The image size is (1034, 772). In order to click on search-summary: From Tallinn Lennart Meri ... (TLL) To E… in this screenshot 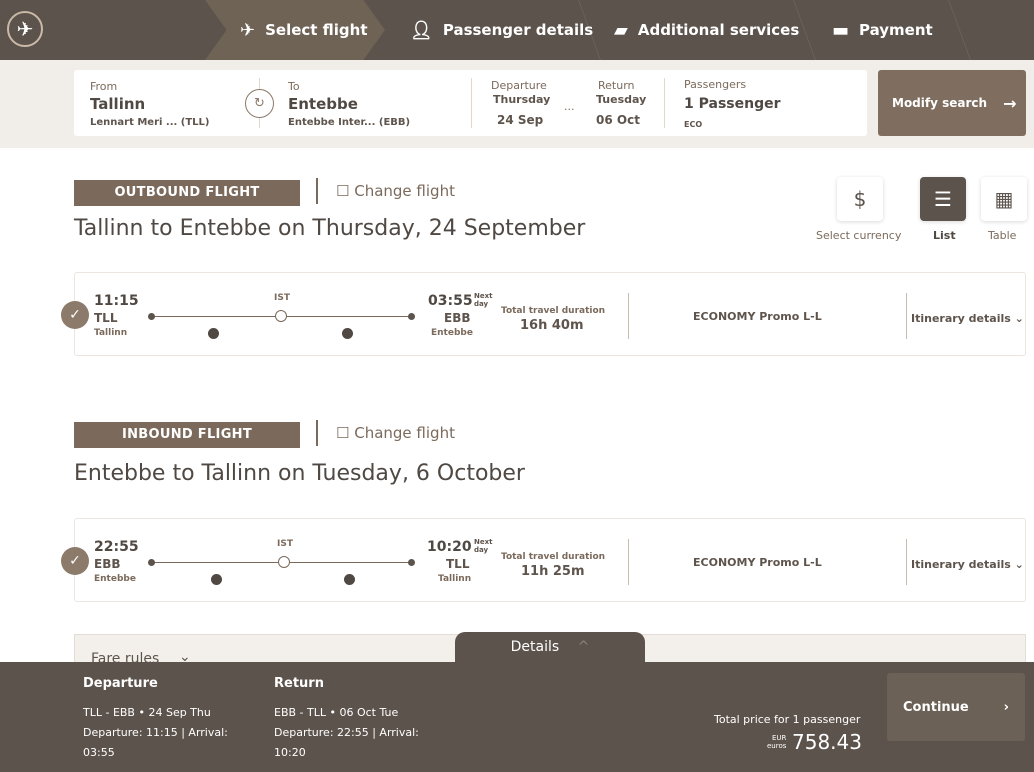, I will do `click(470, 103)`.